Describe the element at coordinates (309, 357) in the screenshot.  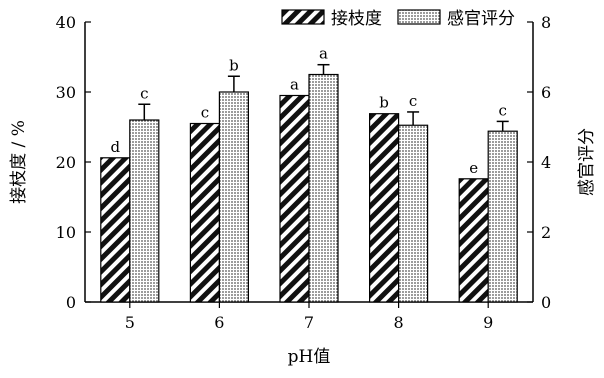
I see `x-axis-title: pH值` at that location.